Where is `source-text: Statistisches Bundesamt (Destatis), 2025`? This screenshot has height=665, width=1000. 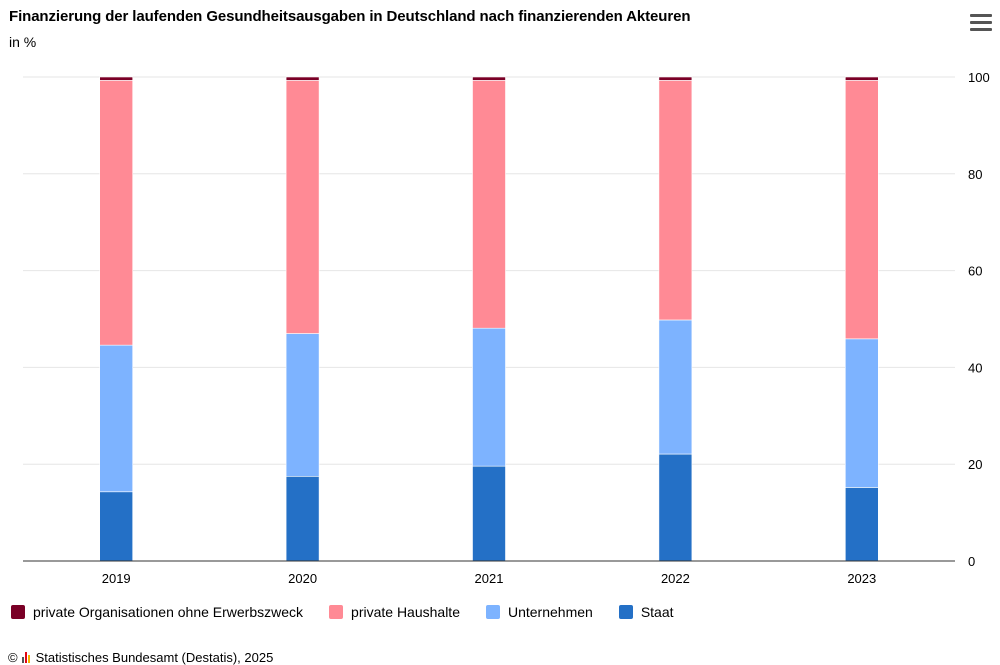 source-text: Statistisches Bundesamt (Destatis), 2025 is located at coordinates (154, 657).